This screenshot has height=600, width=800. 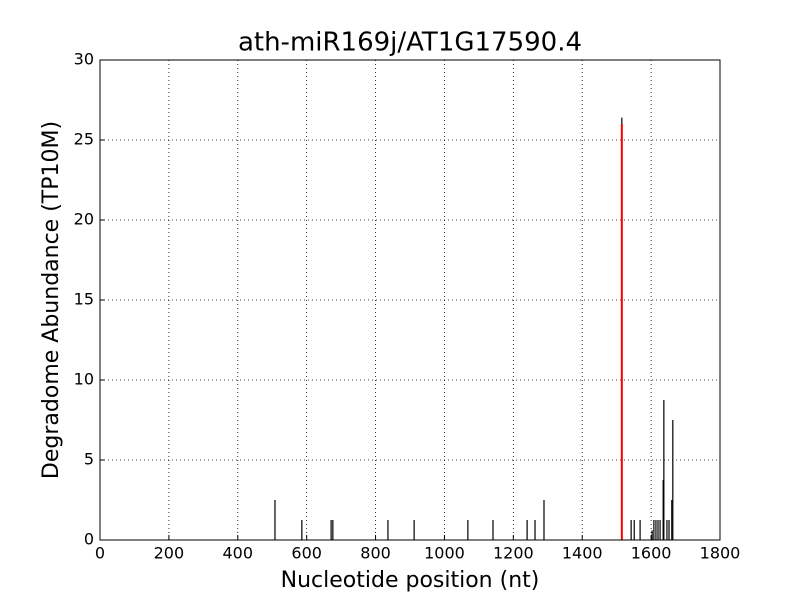 What do you see at coordinates (84, 219) in the screenshot?
I see `y-tick-label: 20` at bounding box center [84, 219].